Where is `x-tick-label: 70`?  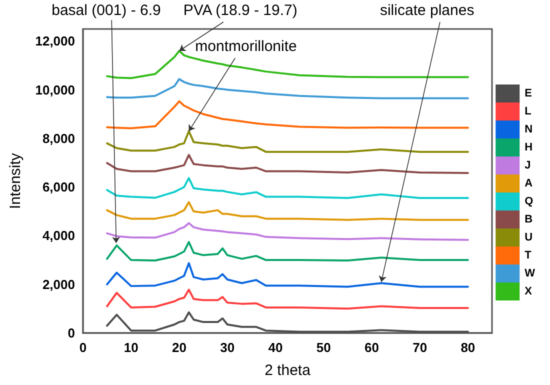 x-tick-label: 70 is located at coordinates (420, 347).